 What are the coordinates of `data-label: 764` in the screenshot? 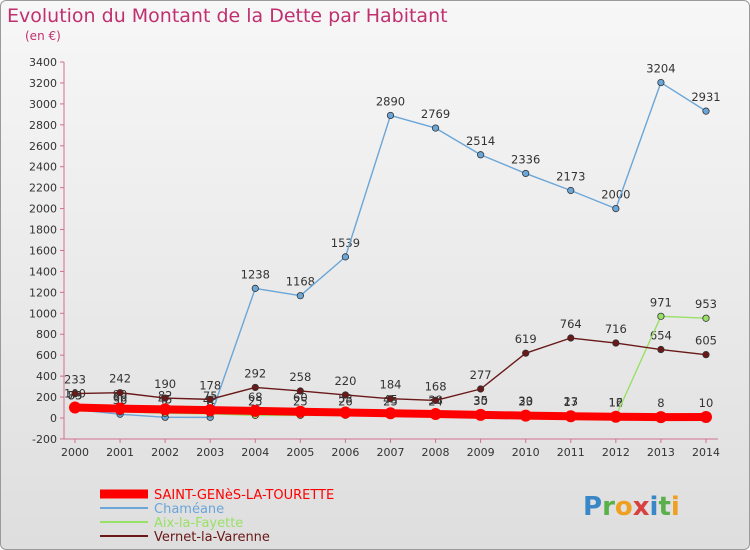 It's located at (571, 324).